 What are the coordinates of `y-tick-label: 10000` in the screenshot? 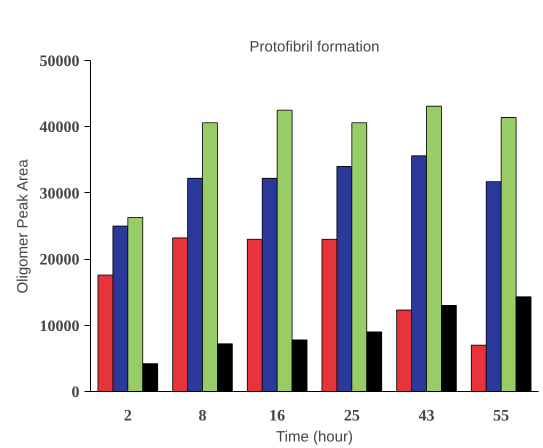 It's located at (60, 326).